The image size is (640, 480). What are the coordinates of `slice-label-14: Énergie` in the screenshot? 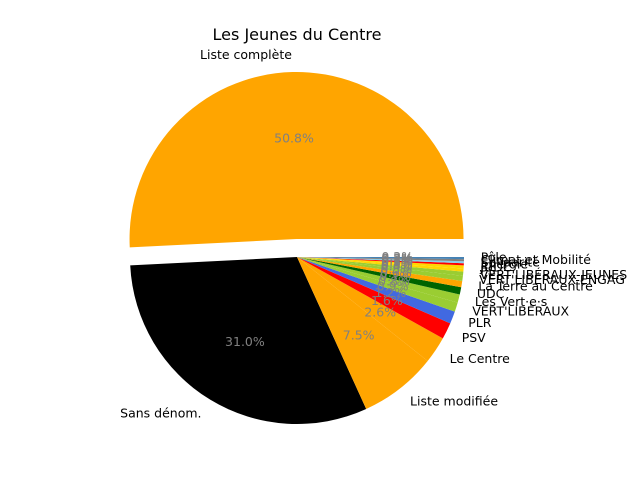 It's located at (505, 264).